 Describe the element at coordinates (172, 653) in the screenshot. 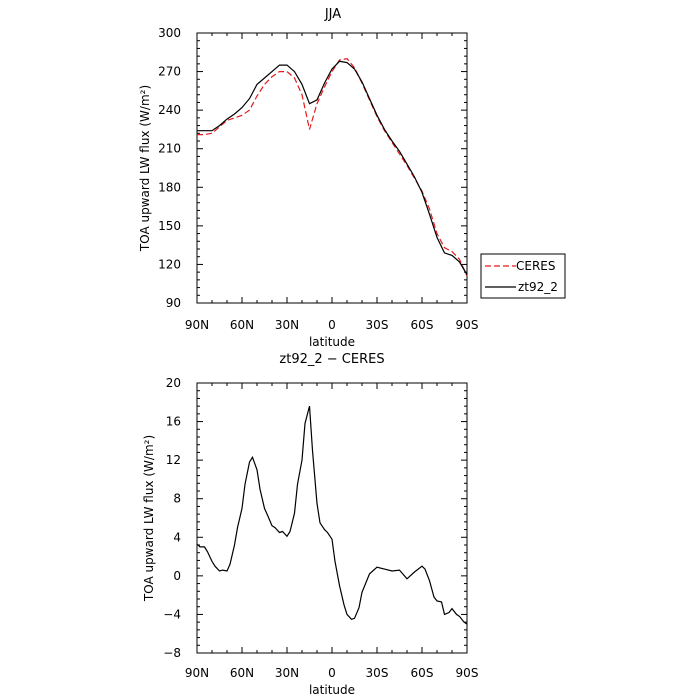

I see `y-tick-label: −8` at that location.